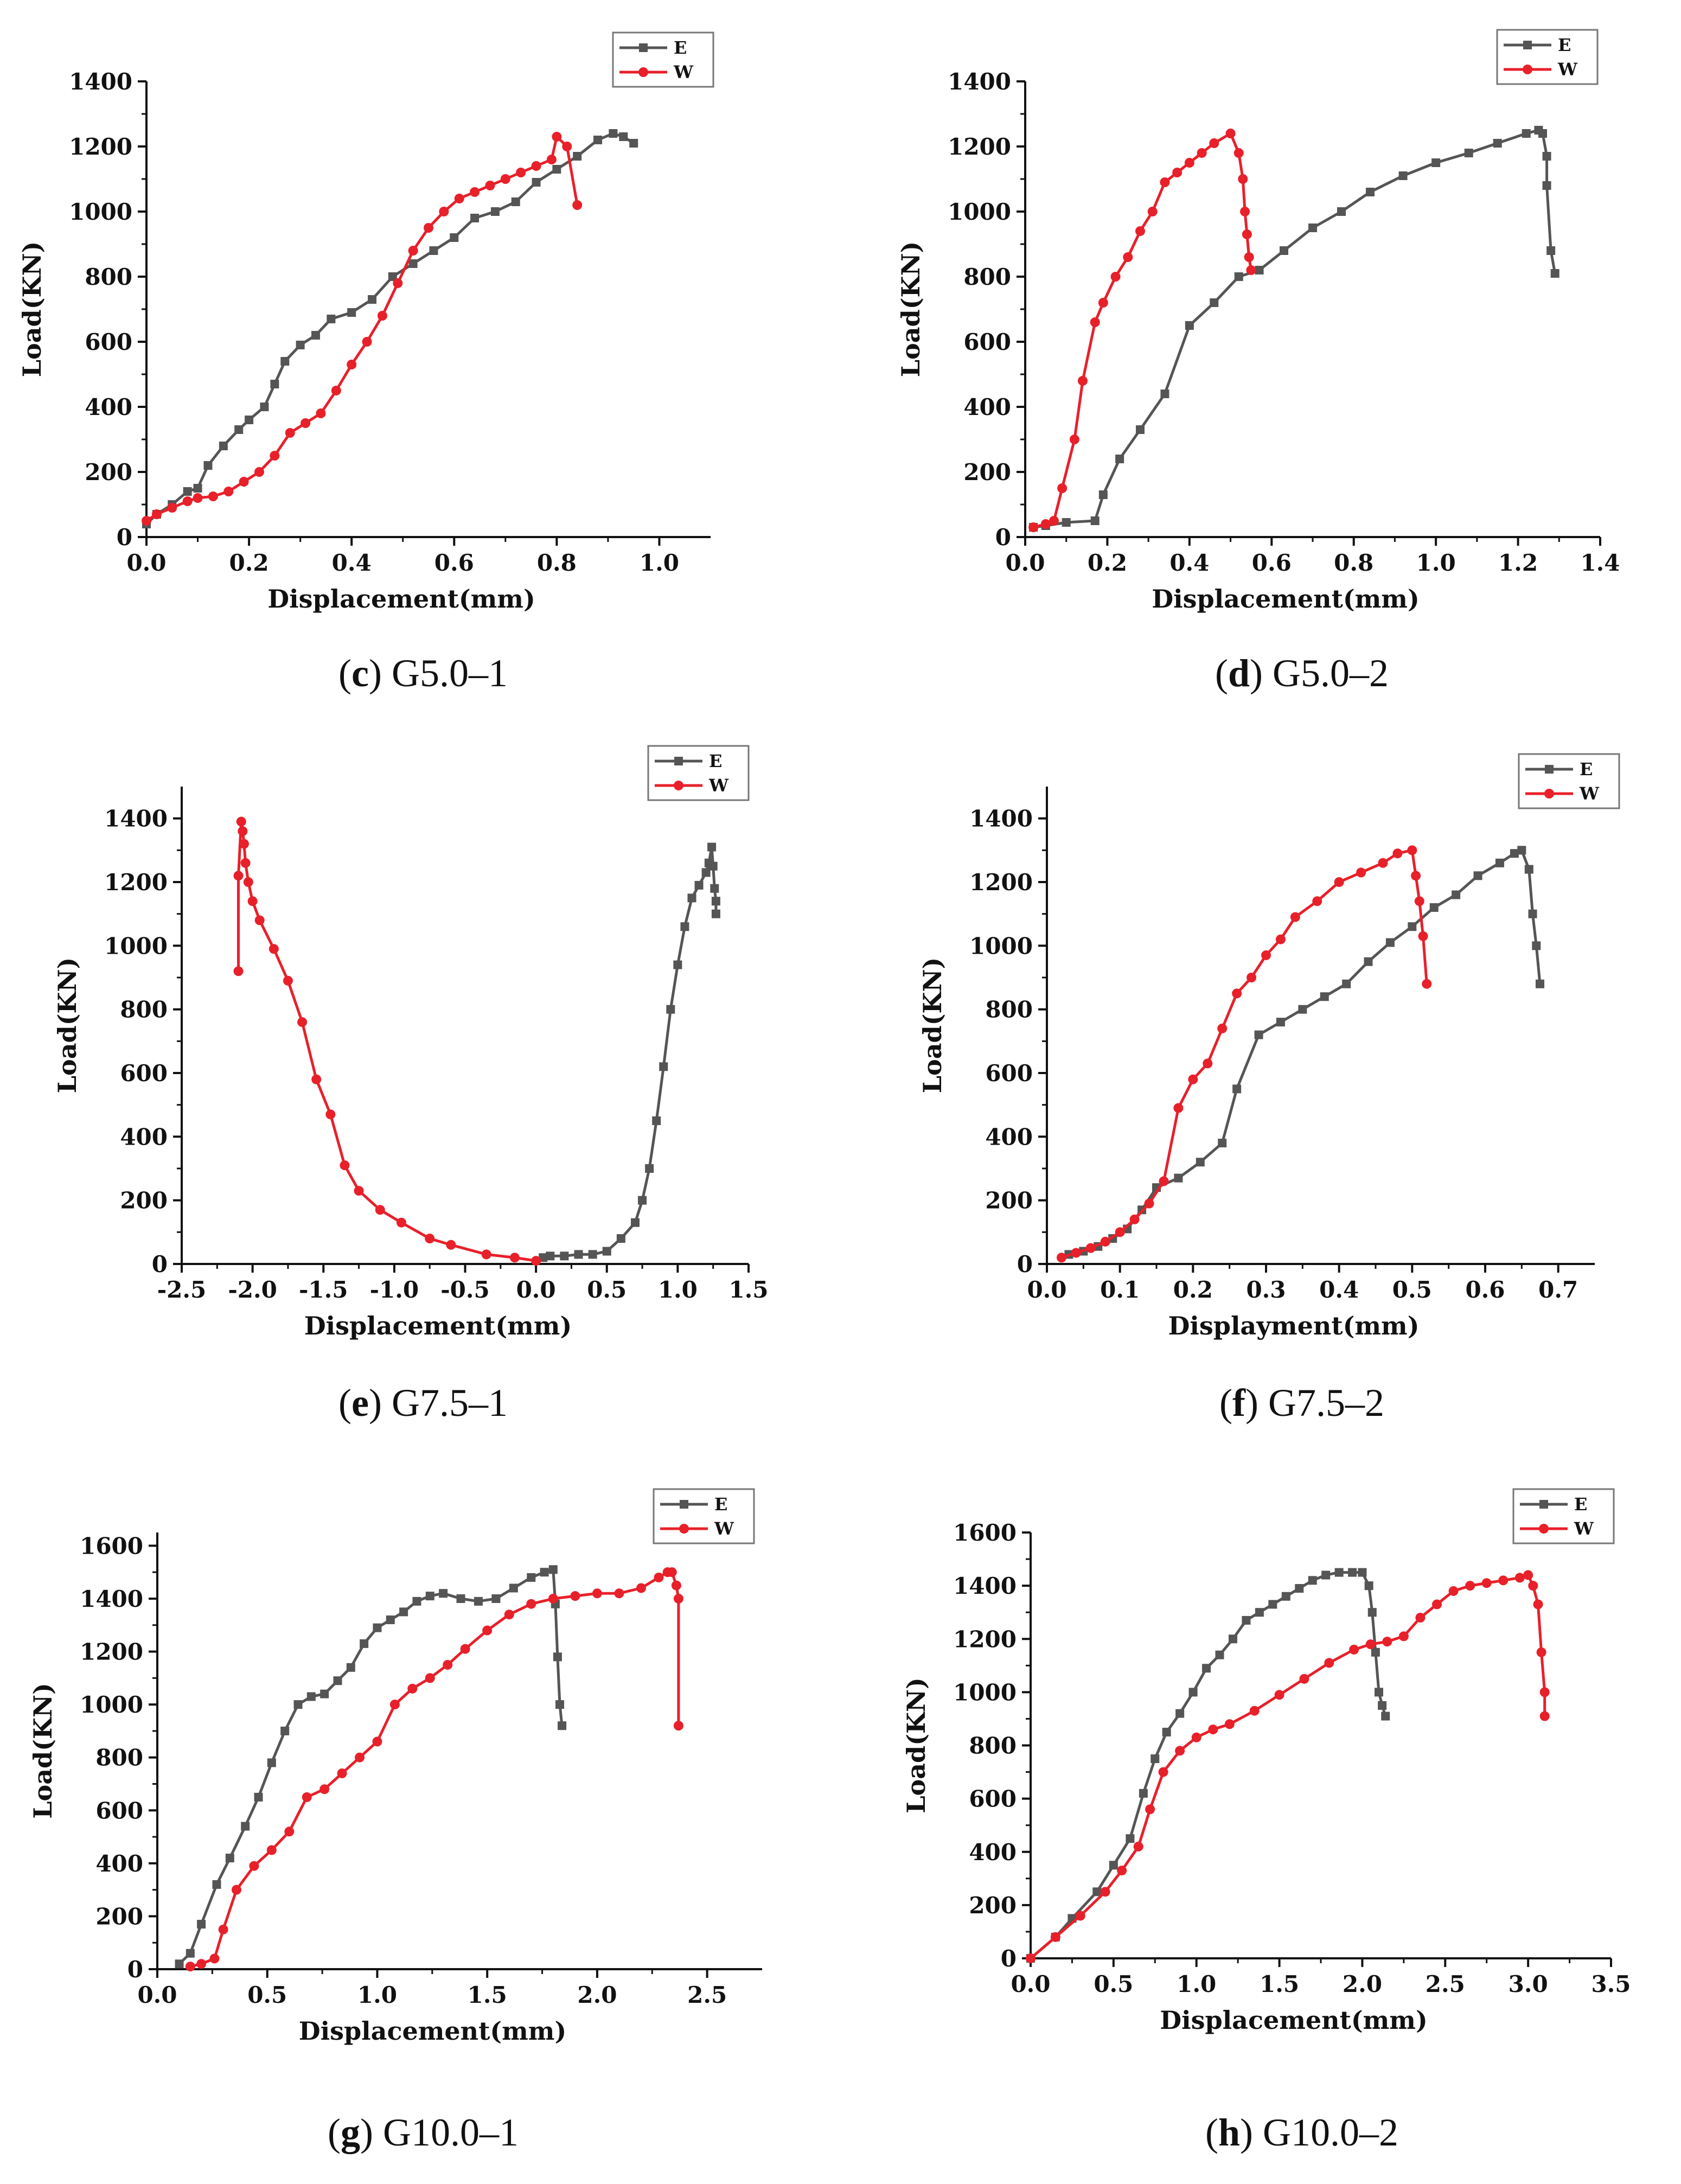 Image resolution: width=1681 pixels, height=2184 pixels. Describe the element at coordinates (748, 1289) in the screenshot. I see `x-tick-label: 1.5` at that location.